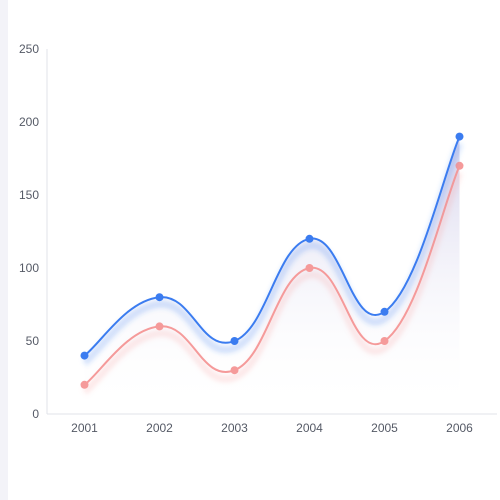 The height and width of the screenshot is (500, 500). I want to click on x-tick-label: 2006, so click(459, 428).